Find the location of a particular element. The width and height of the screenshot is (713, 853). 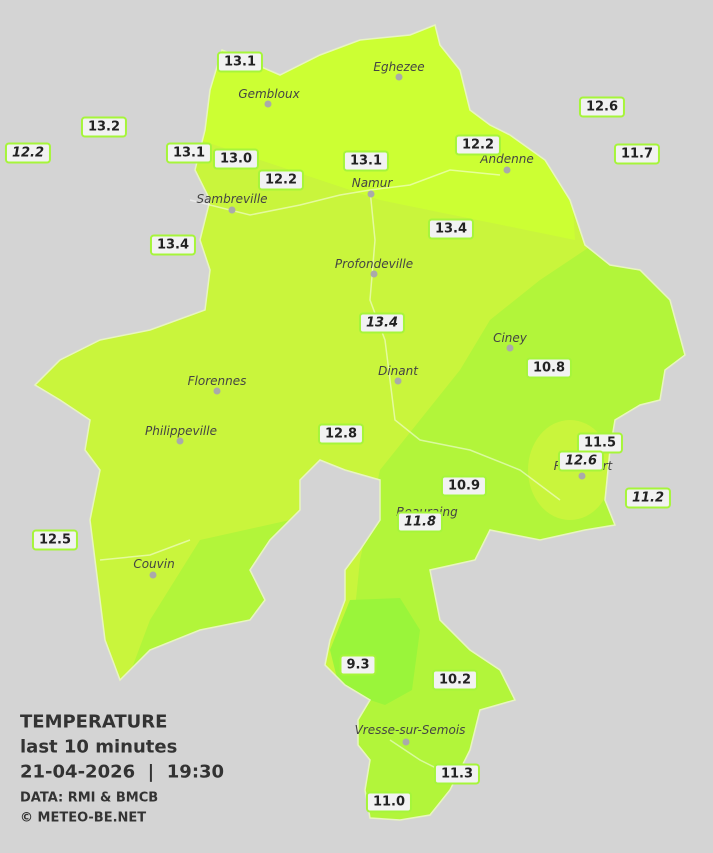

legend-source: DATA: RMI & BMCB is located at coordinates (89, 798).